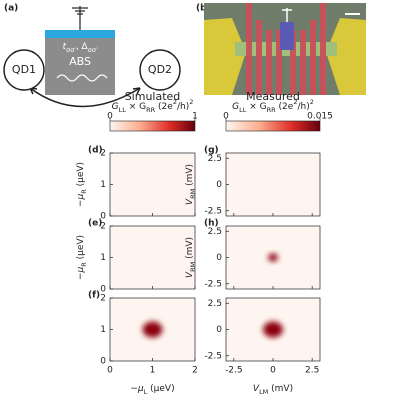 The image size is (400, 404). Describe the element at coordinates (92, 57) in the screenshot. I see `schematic` at that location.